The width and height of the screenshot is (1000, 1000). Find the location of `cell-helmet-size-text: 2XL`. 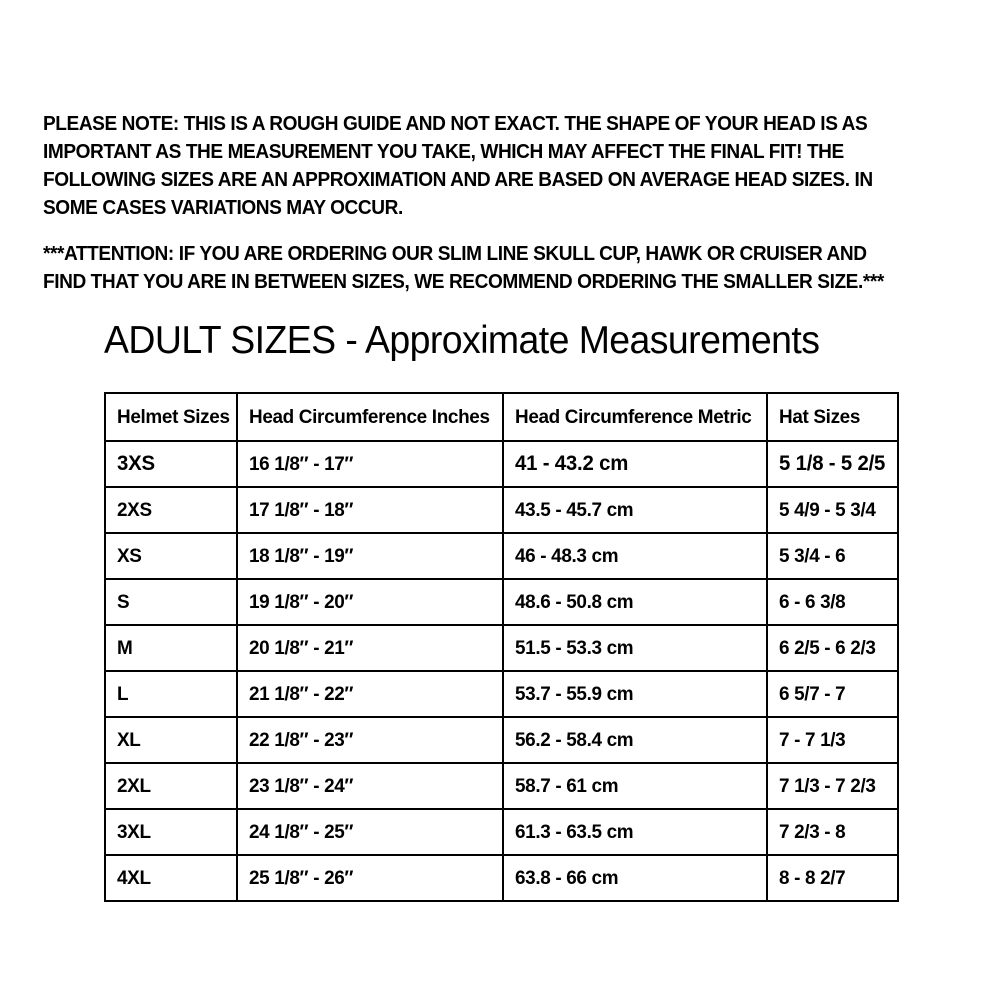

cell-helmet-size-text: 2XL is located at coordinates (134, 785).